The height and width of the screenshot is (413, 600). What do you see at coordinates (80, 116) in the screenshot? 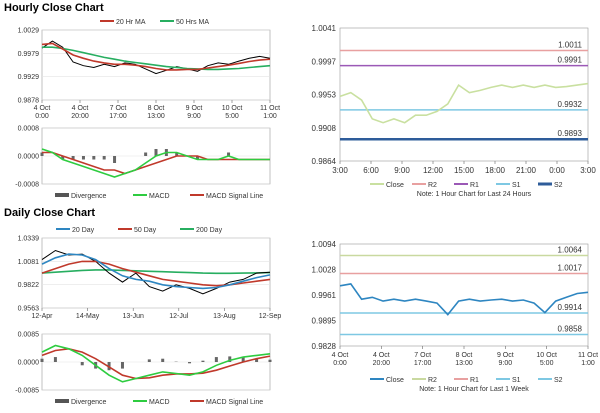
I see `x-tick-label-line: 20:00` at bounding box center [80, 116].